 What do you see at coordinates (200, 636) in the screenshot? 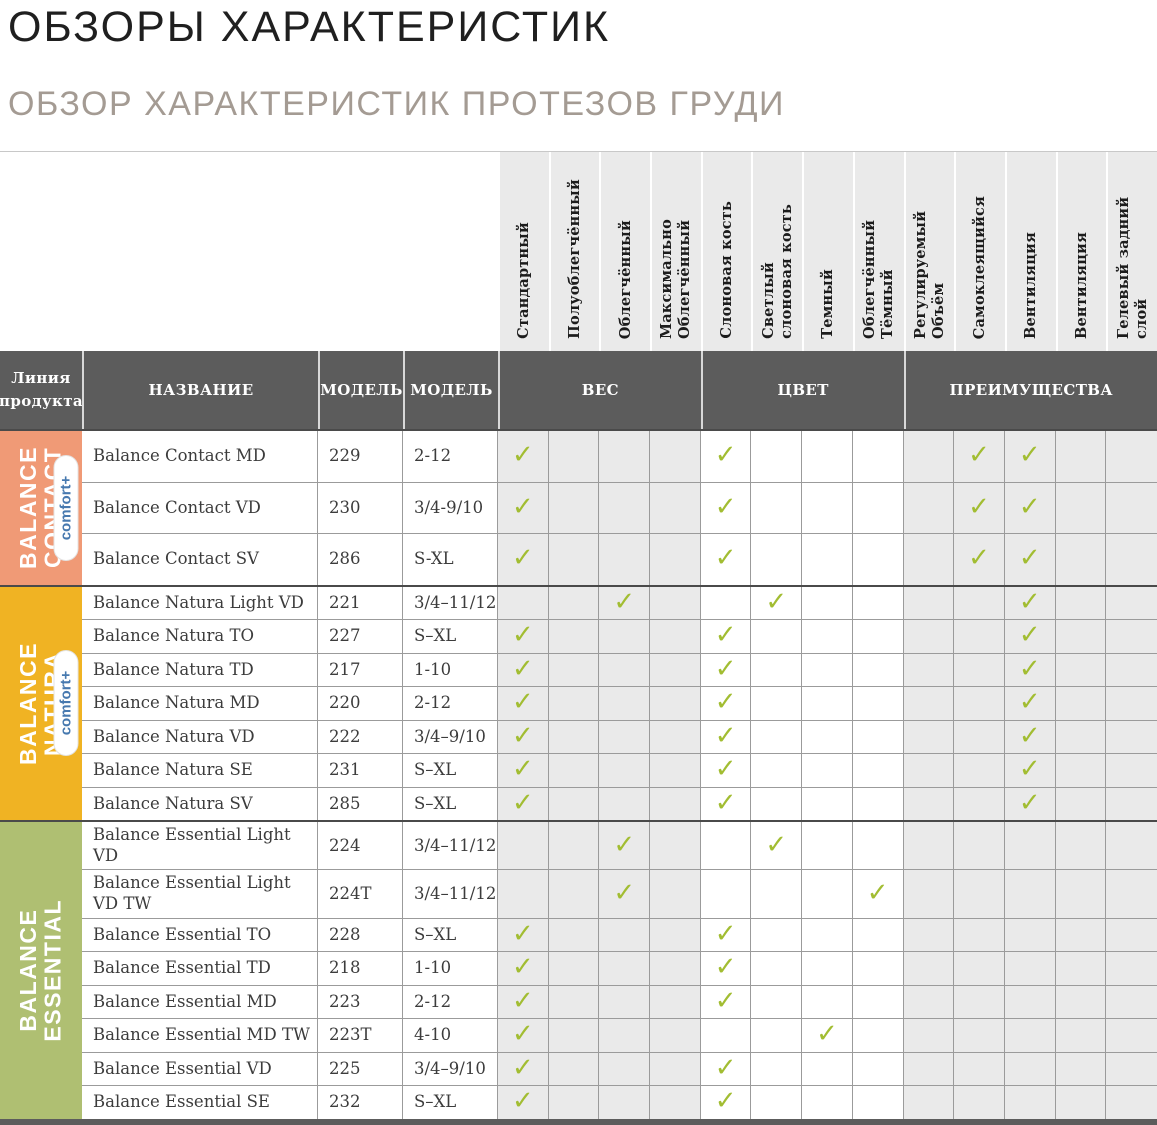
I see `product-name: Balance Natura TO` at bounding box center [200, 636].